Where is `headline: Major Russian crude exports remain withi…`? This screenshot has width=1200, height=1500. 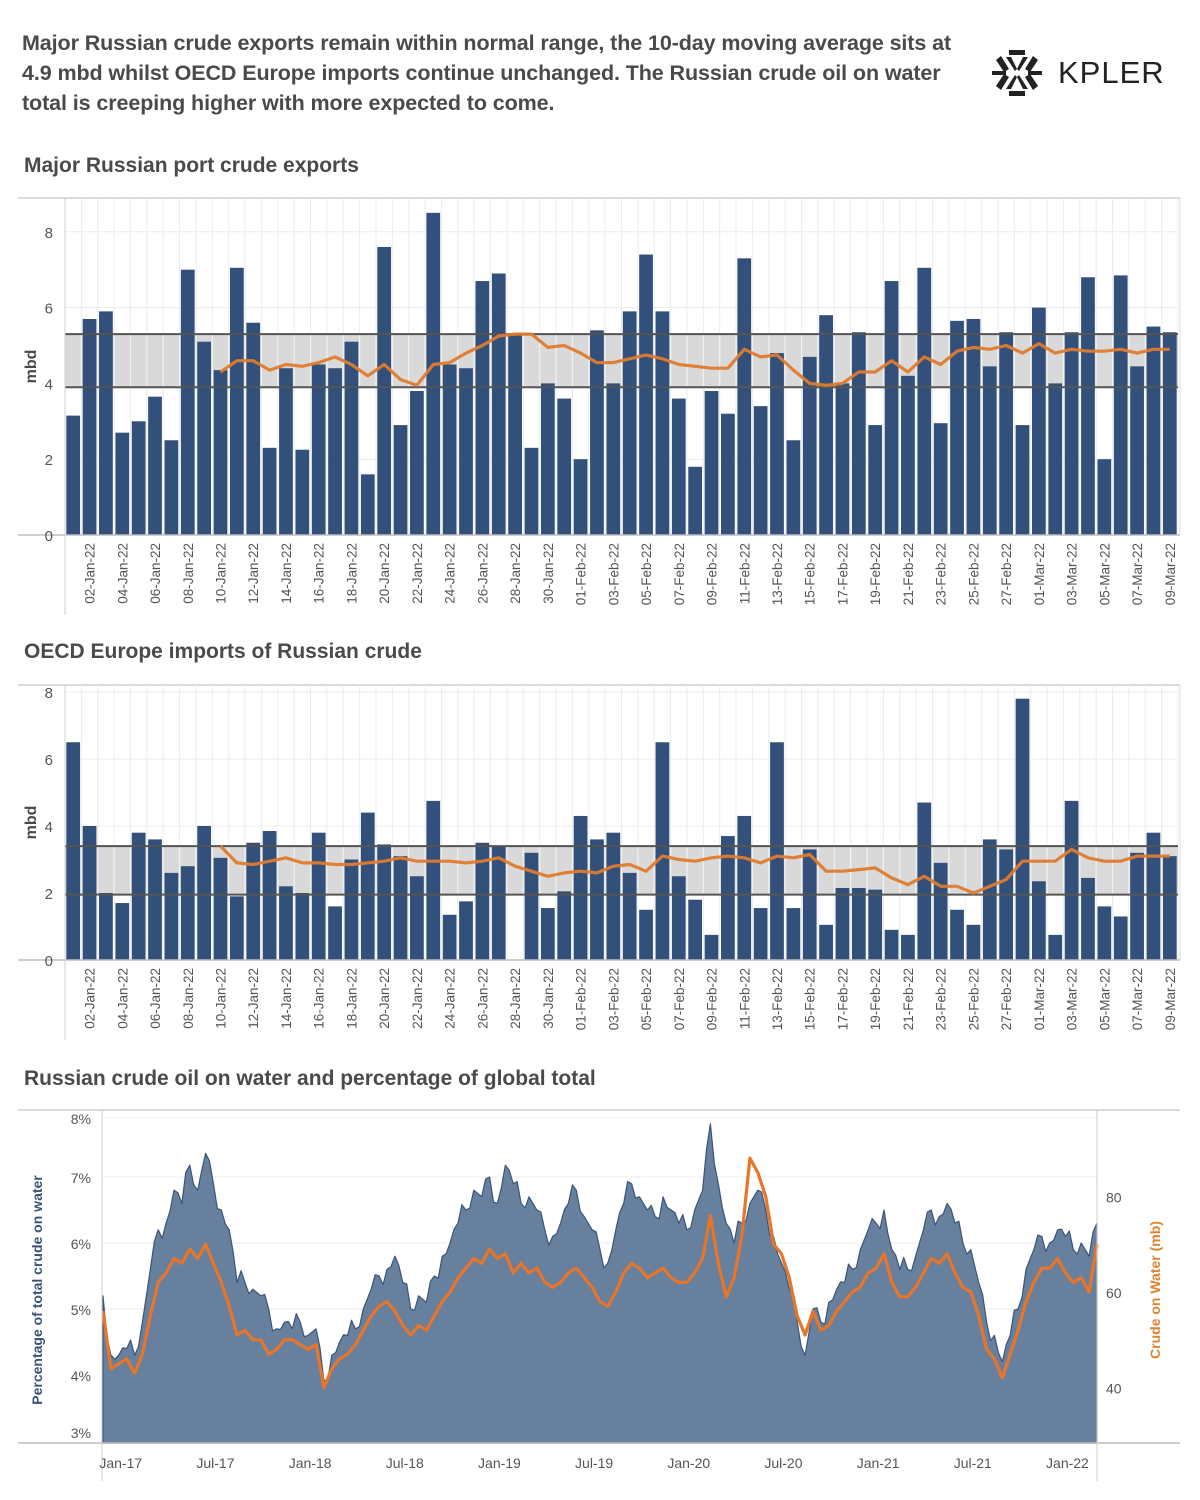
headline: Major Russian crude exports remain withi… is located at coordinates (487, 73).